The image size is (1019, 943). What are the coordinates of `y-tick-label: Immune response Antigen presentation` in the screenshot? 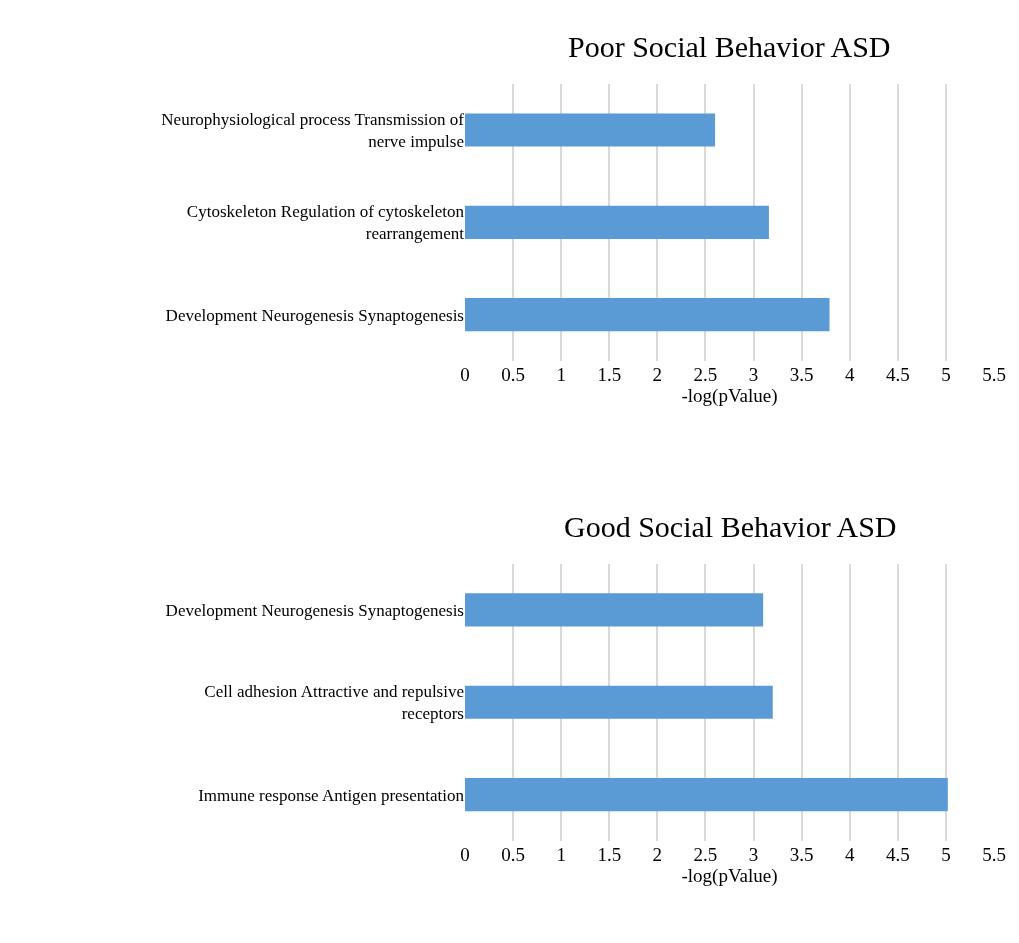 It's located at (331, 795).